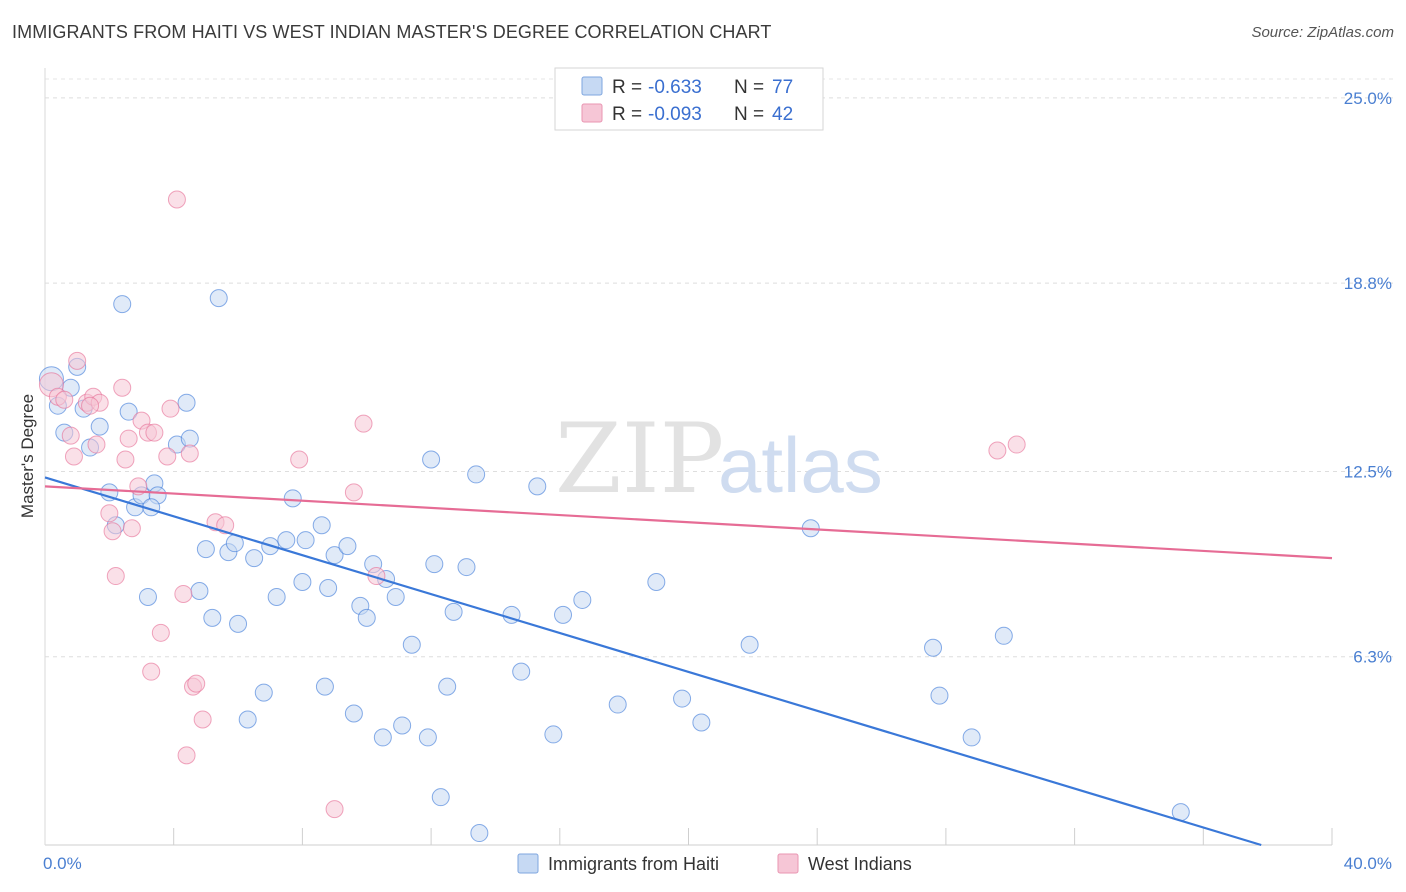  Describe the element at coordinates (782, 87) in the screenshot. I see `legend-n-value-1: 77` at that location.